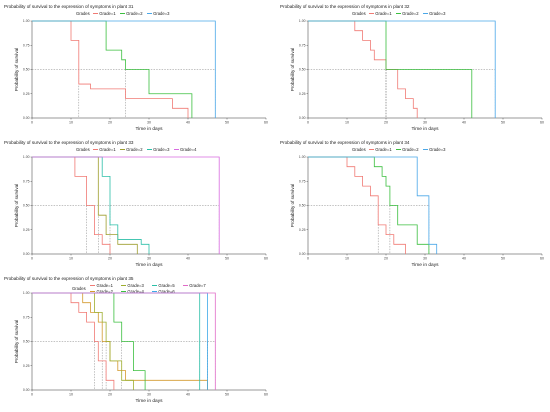 This screenshot has height=412, width=550. Describe the element at coordinates (149, 395) in the screenshot. I see `x-tick-label: 30` at that location.